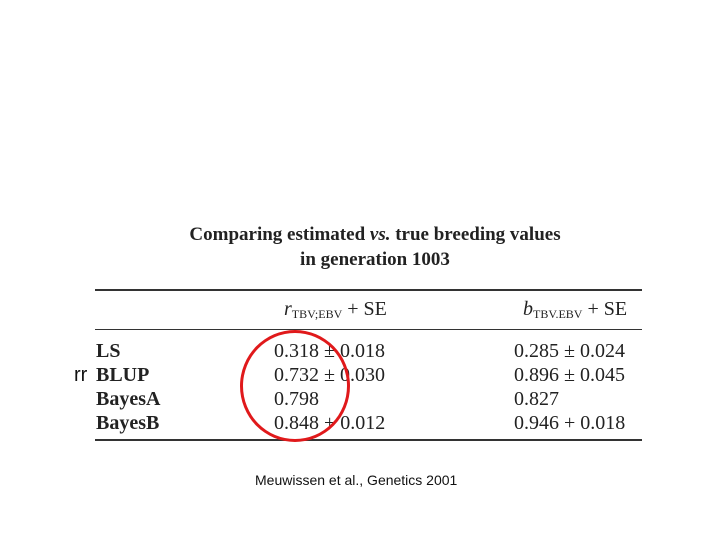 The height and width of the screenshot is (540, 720). What do you see at coordinates (81, 375) in the screenshot?
I see `handwritten-annotation: rr` at bounding box center [81, 375].